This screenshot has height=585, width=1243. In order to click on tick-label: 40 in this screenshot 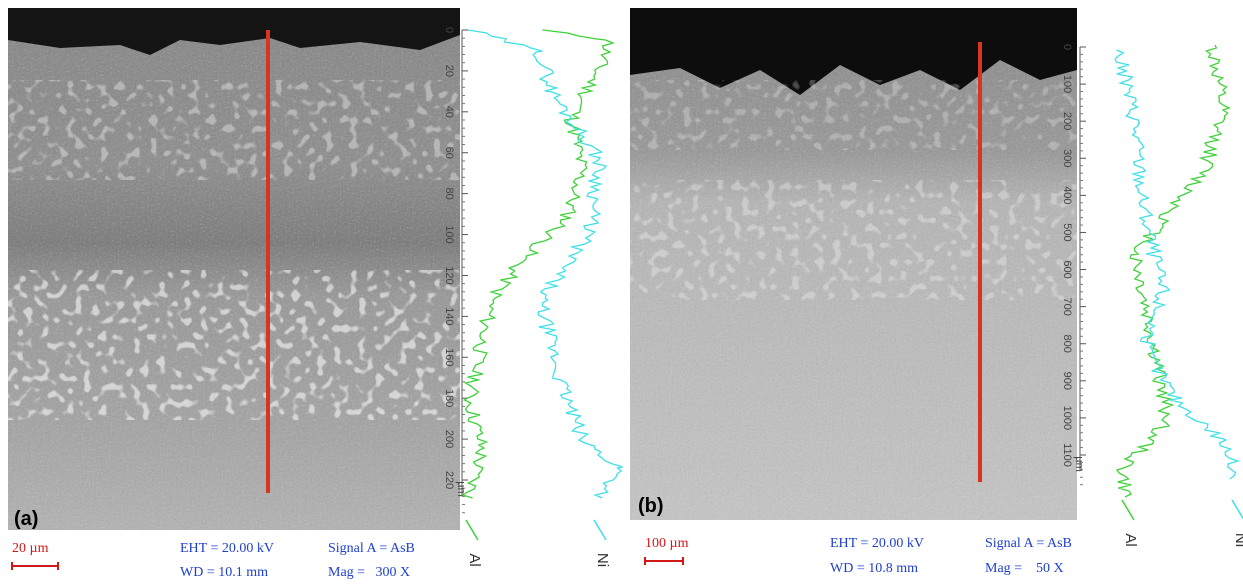, I will do `click(449, 112)`.